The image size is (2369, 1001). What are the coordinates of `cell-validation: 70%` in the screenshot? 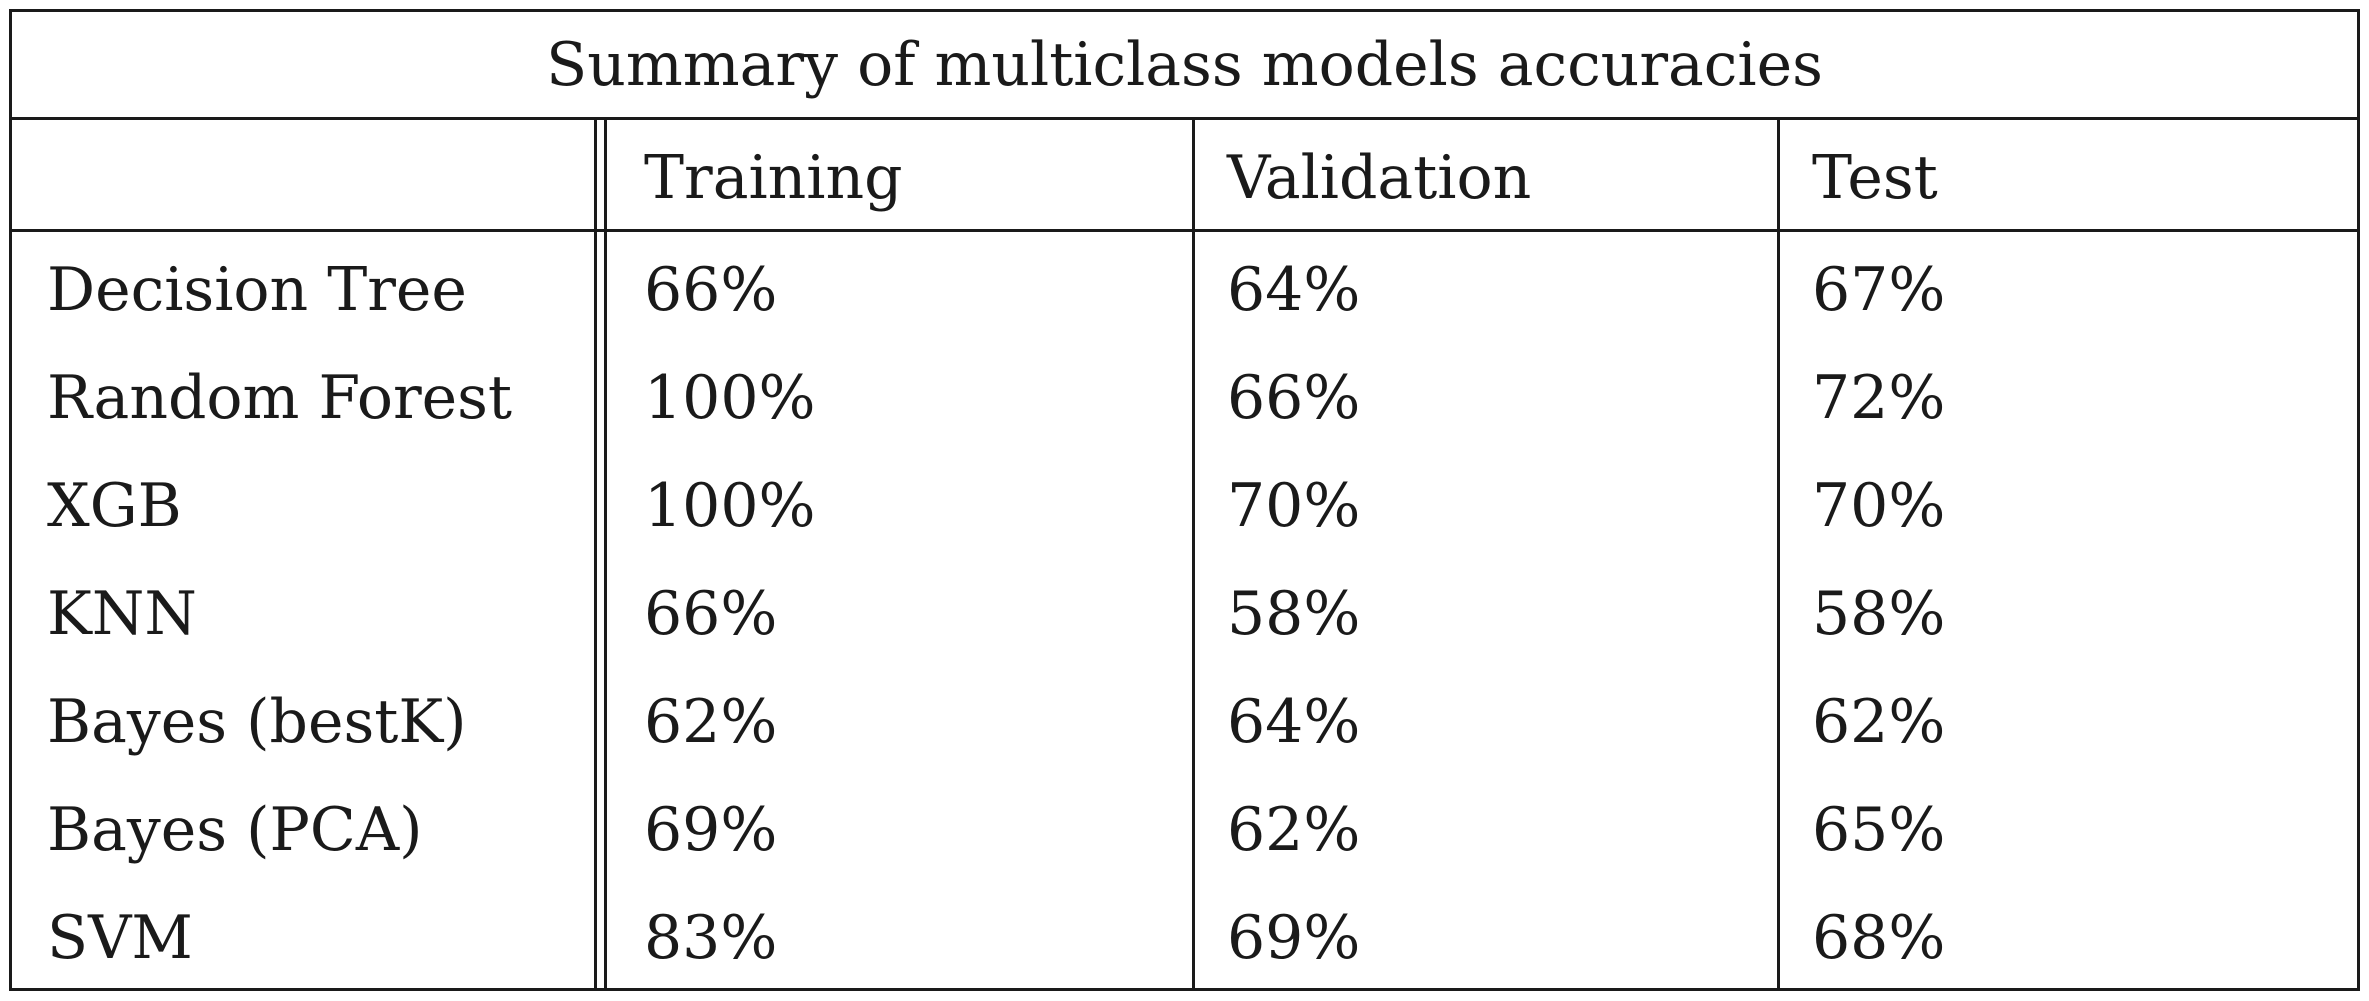 It's located at (1294, 506).